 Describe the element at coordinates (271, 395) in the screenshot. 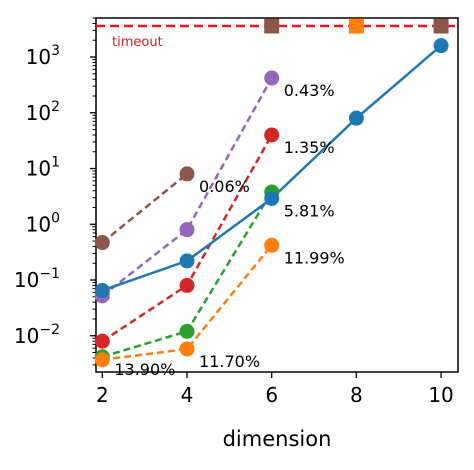

I see `x-tick-label: 6` at that location.